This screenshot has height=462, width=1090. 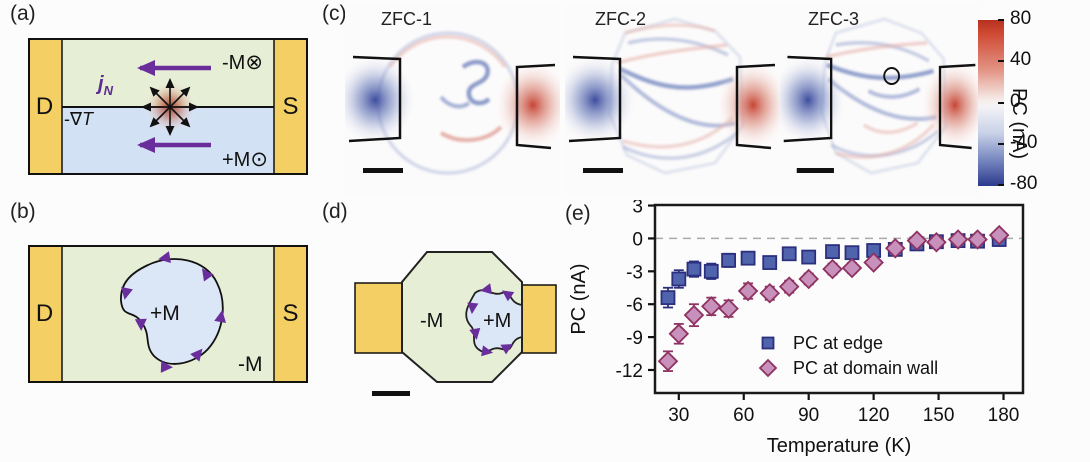 What do you see at coordinates (637, 209) in the screenshot?
I see `y-tick-label: 3` at bounding box center [637, 209].